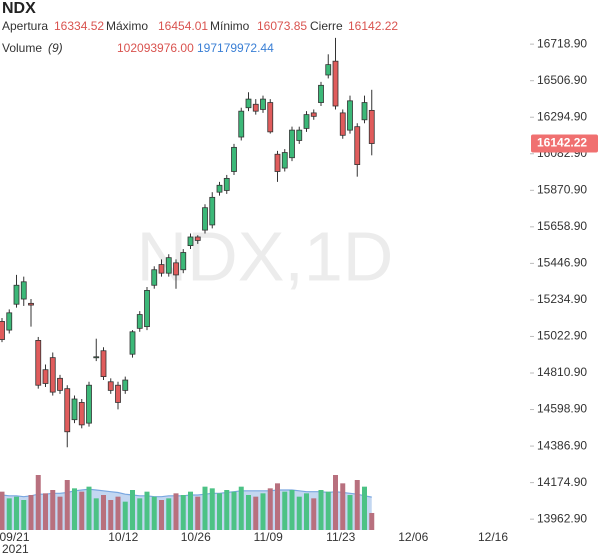  What do you see at coordinates (562, 518) in the screenshot?
I see `y-tick-label: 13962.90` at bounding box center [562, 518].